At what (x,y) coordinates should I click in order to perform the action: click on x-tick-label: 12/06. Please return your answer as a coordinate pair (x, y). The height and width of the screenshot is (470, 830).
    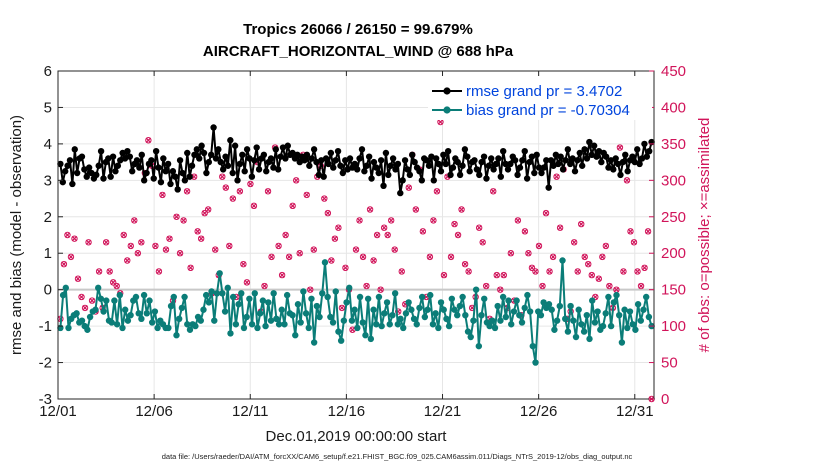
    Looking at the image, I should click on (154, 411).